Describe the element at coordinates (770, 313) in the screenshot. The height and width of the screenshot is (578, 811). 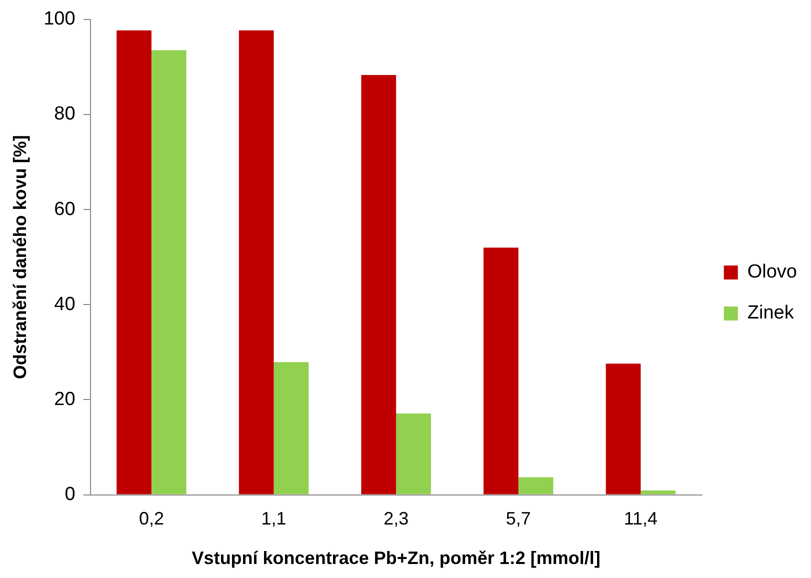
I see `legend-label: Zinek` at that location.